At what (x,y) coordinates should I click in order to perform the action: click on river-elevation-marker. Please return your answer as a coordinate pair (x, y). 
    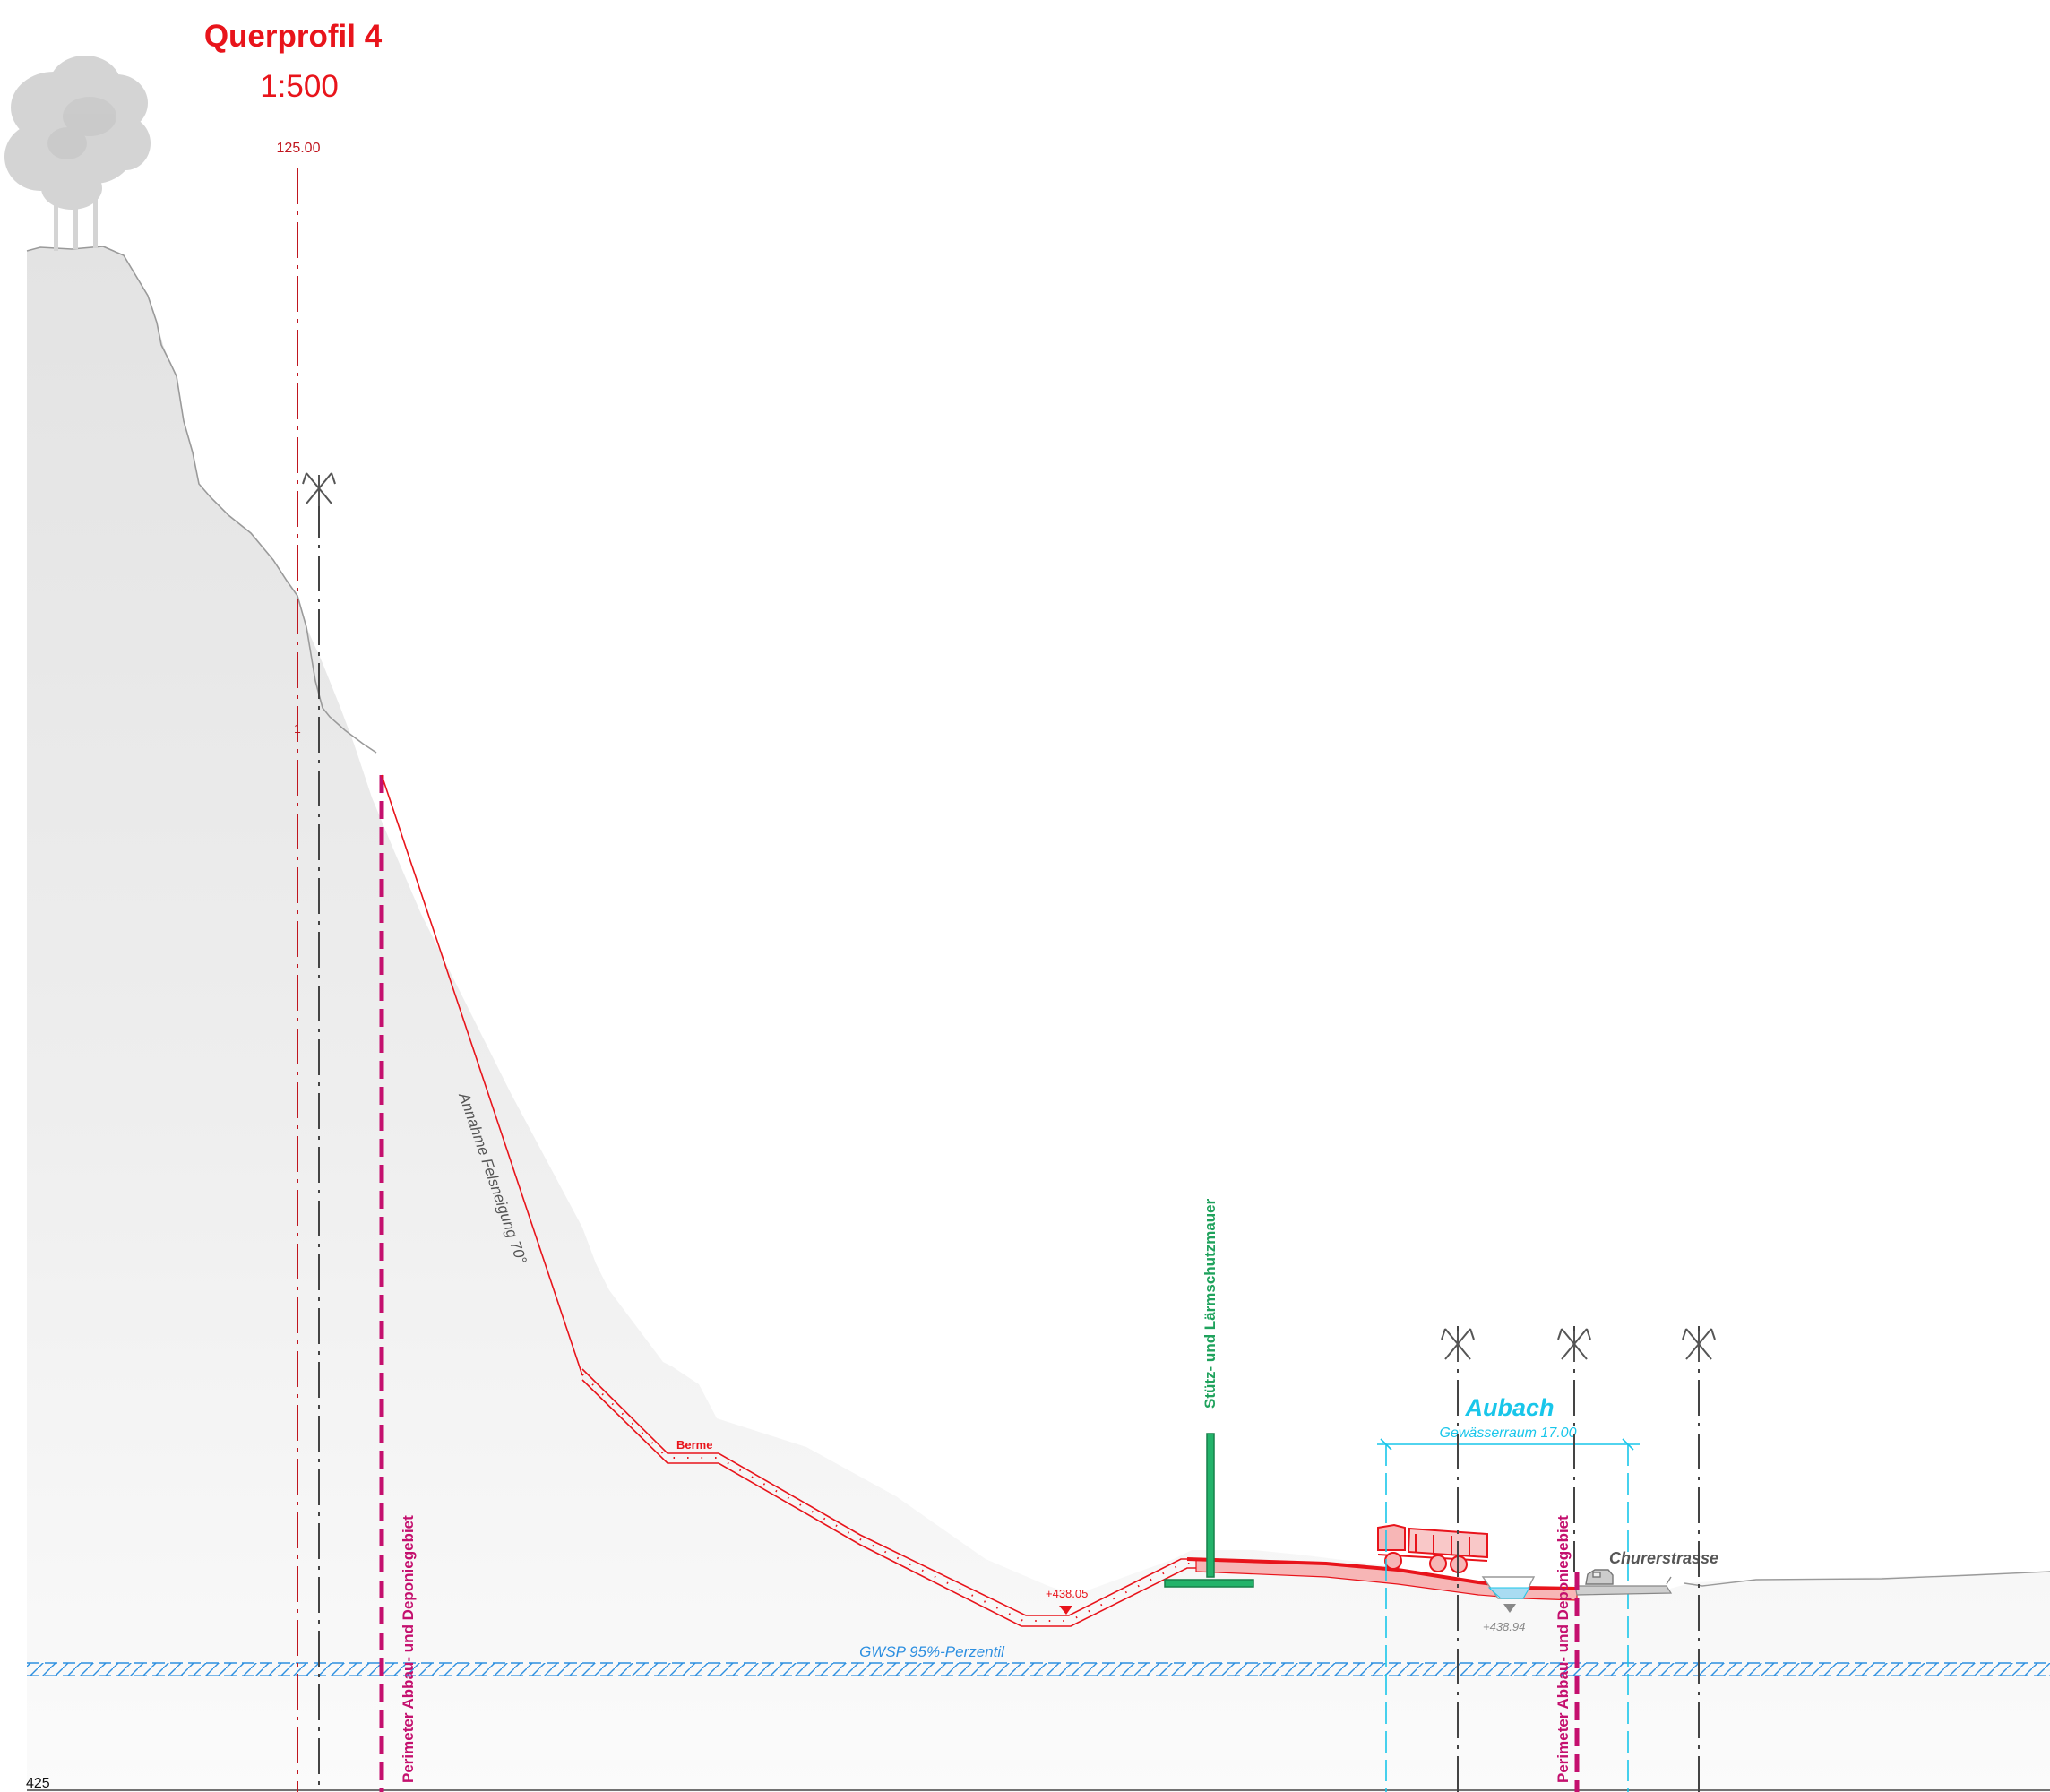
    Looking at the image, I should click on (1510, 1608).